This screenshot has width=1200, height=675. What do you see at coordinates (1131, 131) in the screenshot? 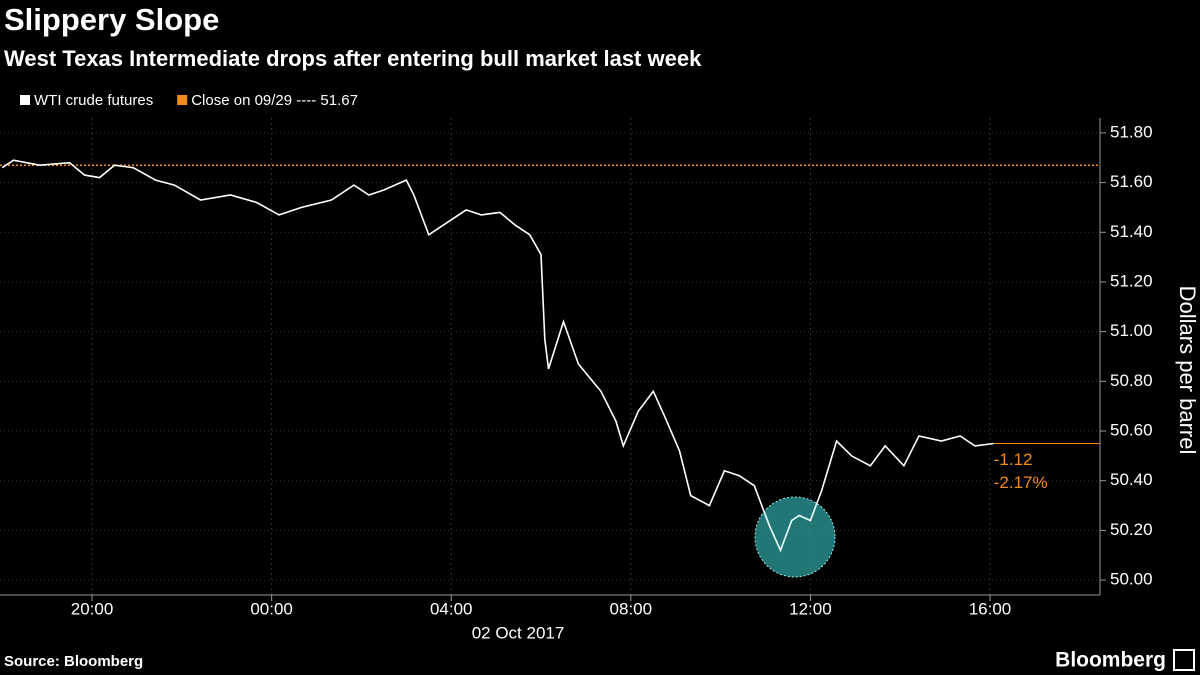
I see `y-tick-label: 51.80` at bounding box center [1131, 131].